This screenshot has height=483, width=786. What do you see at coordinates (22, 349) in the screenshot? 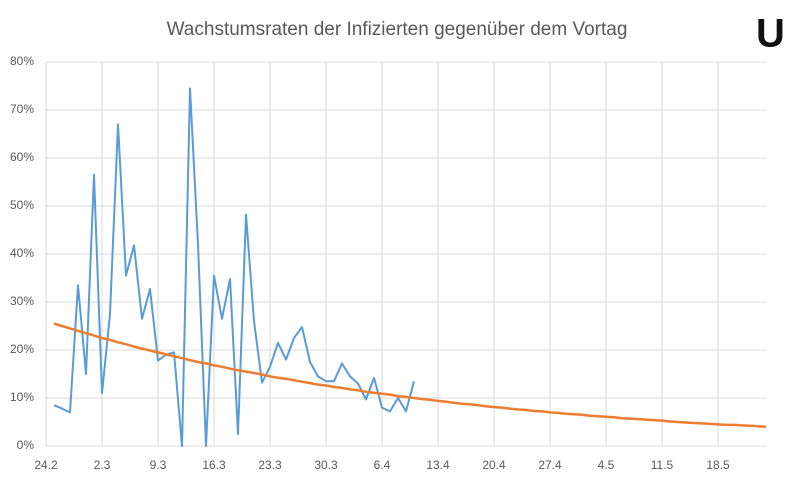
I see `y-tick-label: 20%` at bounding box center [22, 349].